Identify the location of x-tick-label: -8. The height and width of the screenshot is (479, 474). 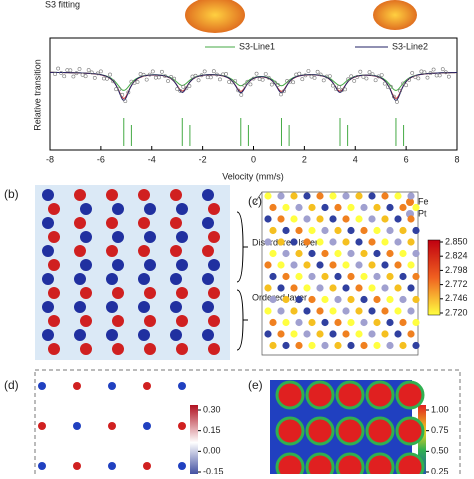
(50, 159).